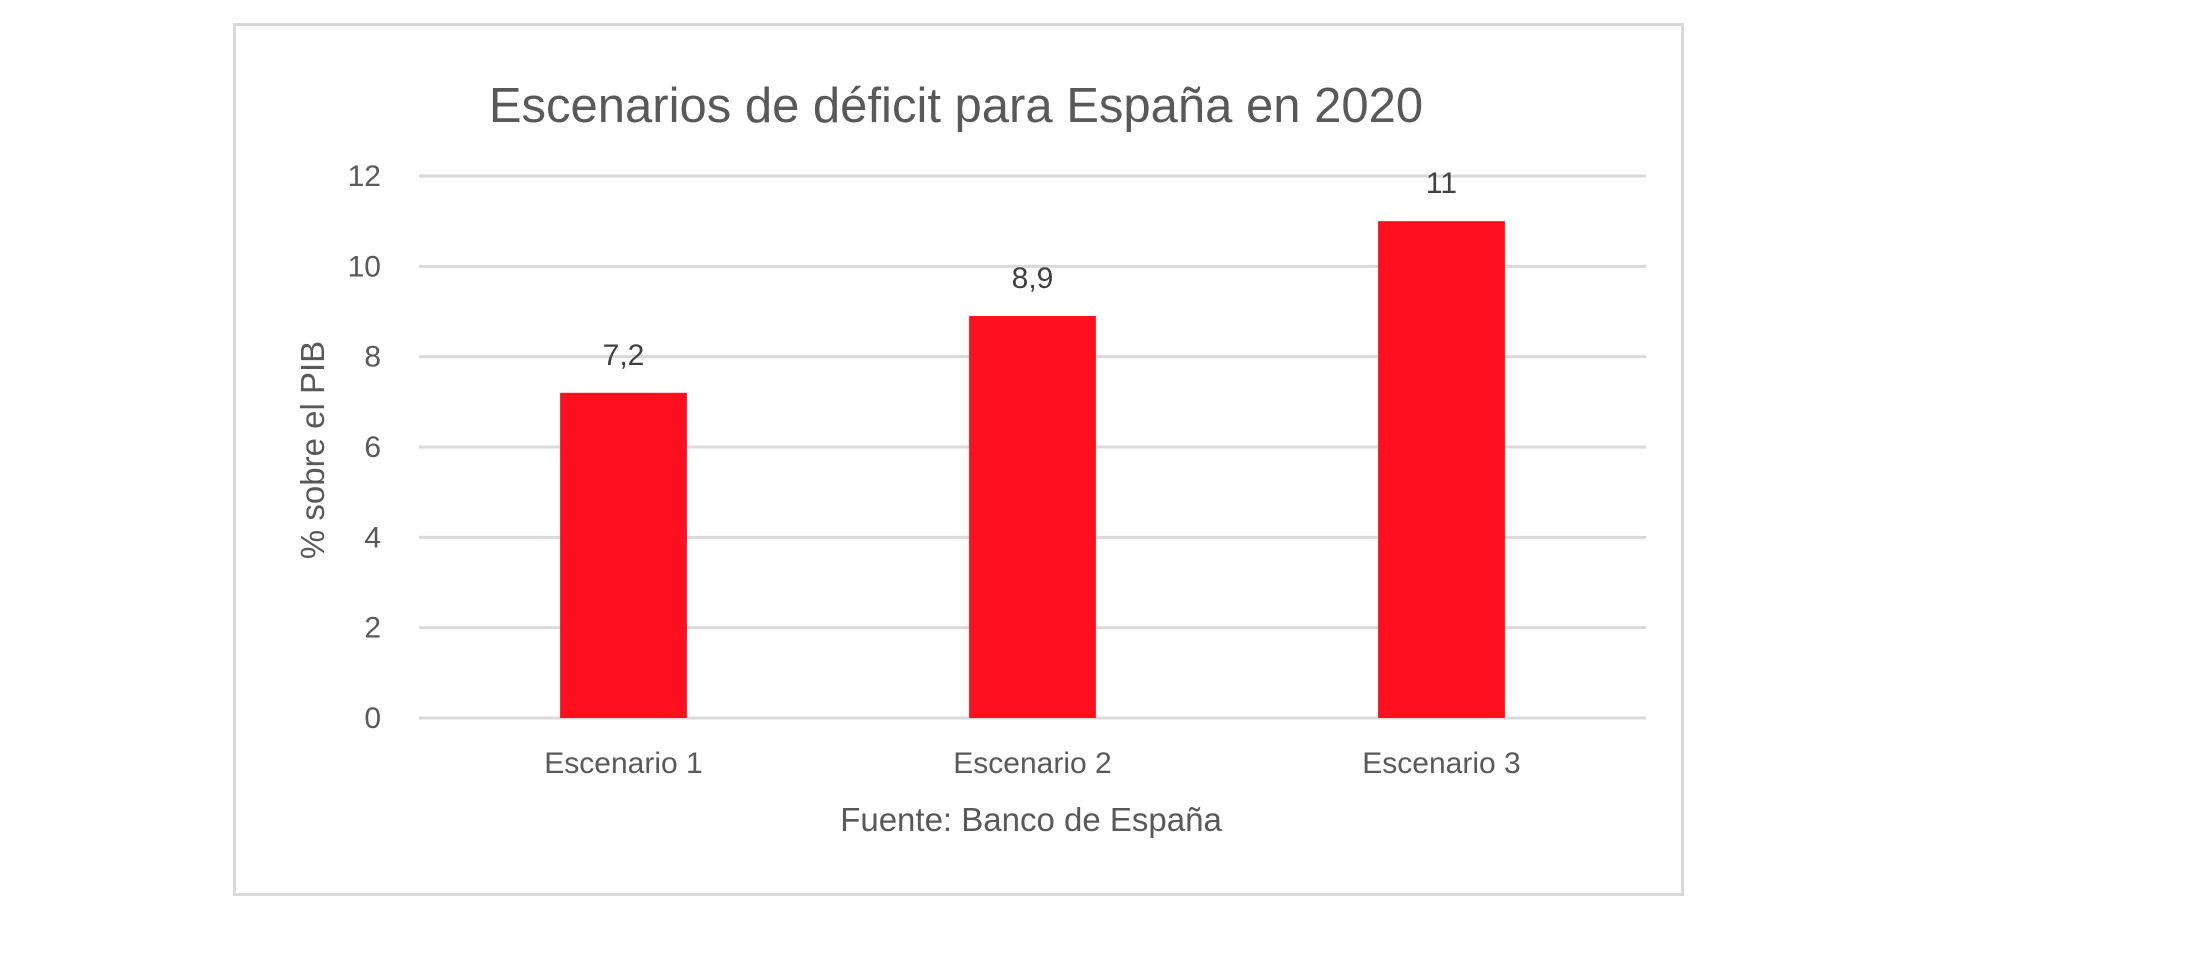  I want to click on data-labels: 7,2 8,9 11, so click(1030, 269).